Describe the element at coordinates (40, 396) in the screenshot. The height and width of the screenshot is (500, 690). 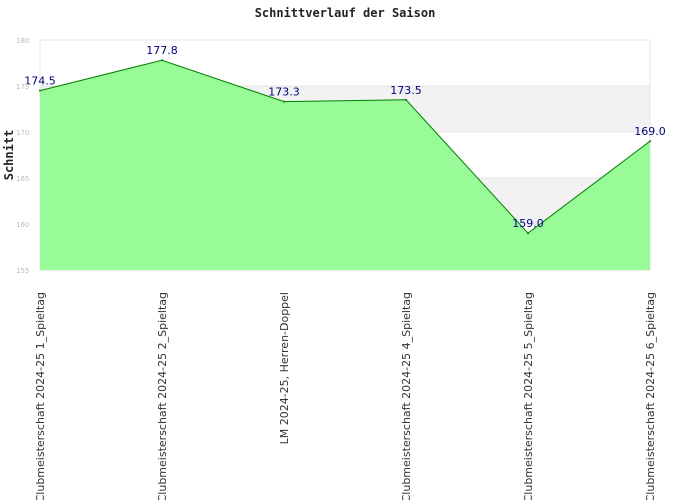
I see `x-tick-label: Clubmeisterschaft 2024-25 1_Spieltag` at that location.